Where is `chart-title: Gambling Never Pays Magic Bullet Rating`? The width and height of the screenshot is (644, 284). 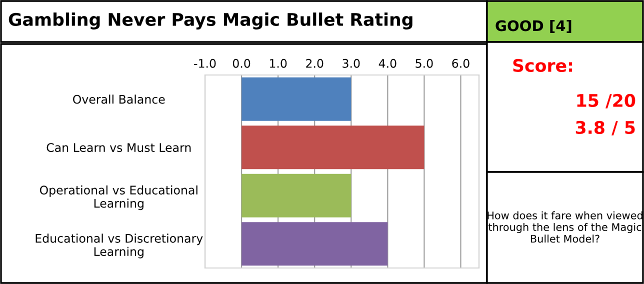 chart-title: Gambling Never Pays Magic Bullet Rating is located at coordinates (210, 21).